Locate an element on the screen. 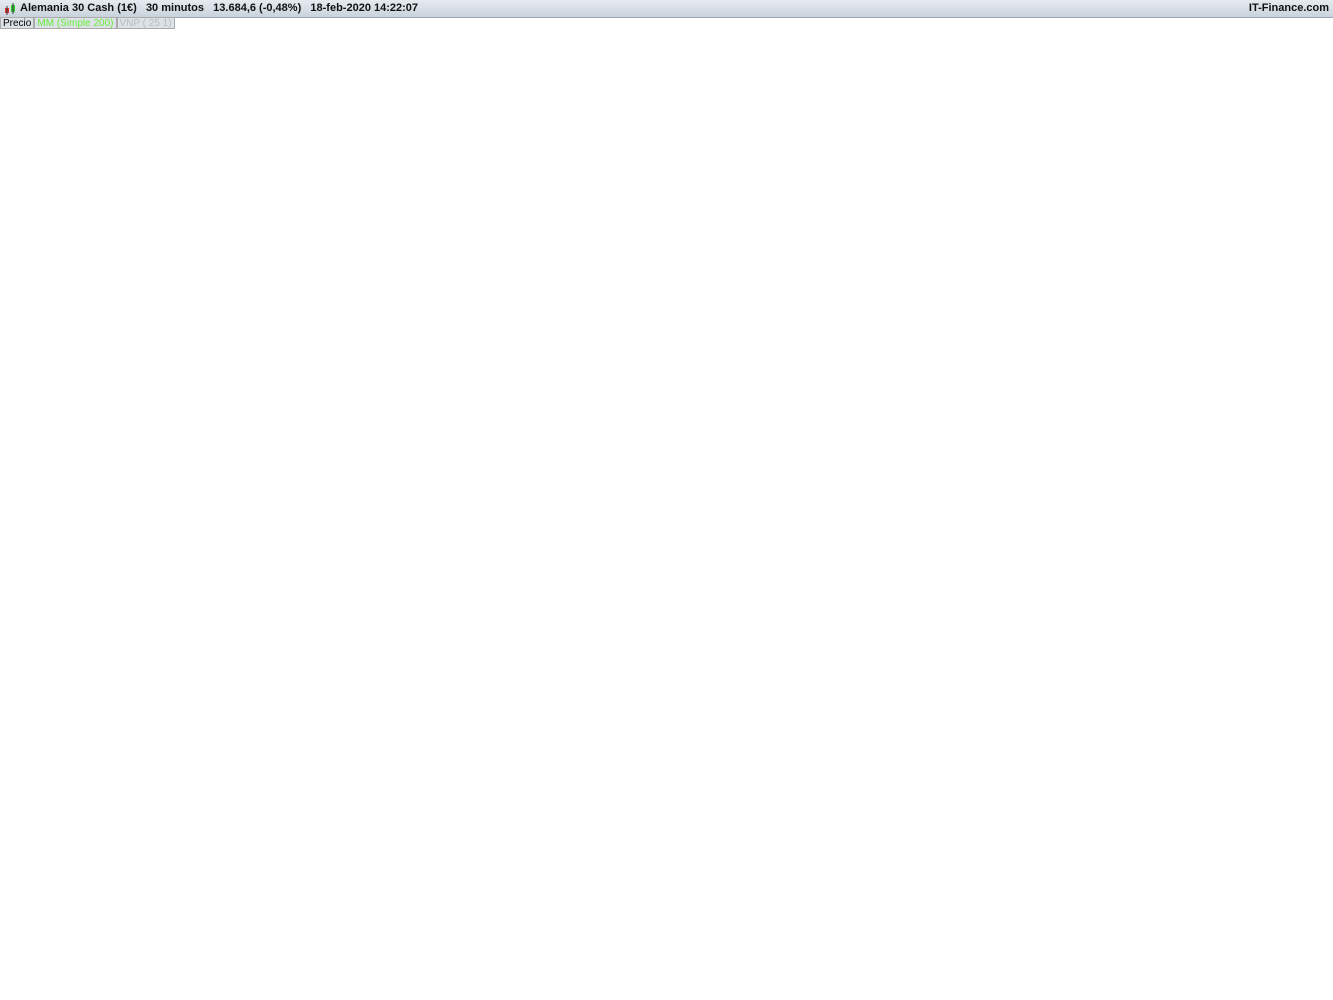 This screenshot has height=1000, width=1333. moving-average-line-early is located at coordinates (65, 737).